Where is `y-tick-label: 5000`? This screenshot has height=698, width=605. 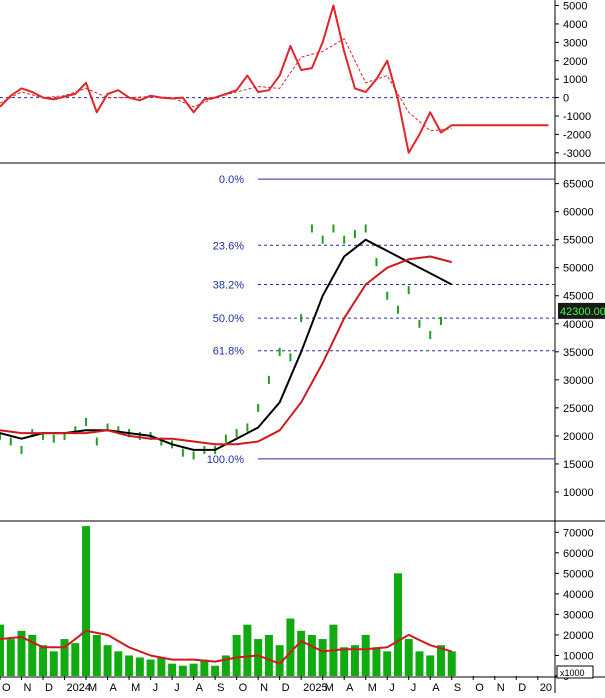
y-tick-label: 5000 is located at coordinates (575, 7).